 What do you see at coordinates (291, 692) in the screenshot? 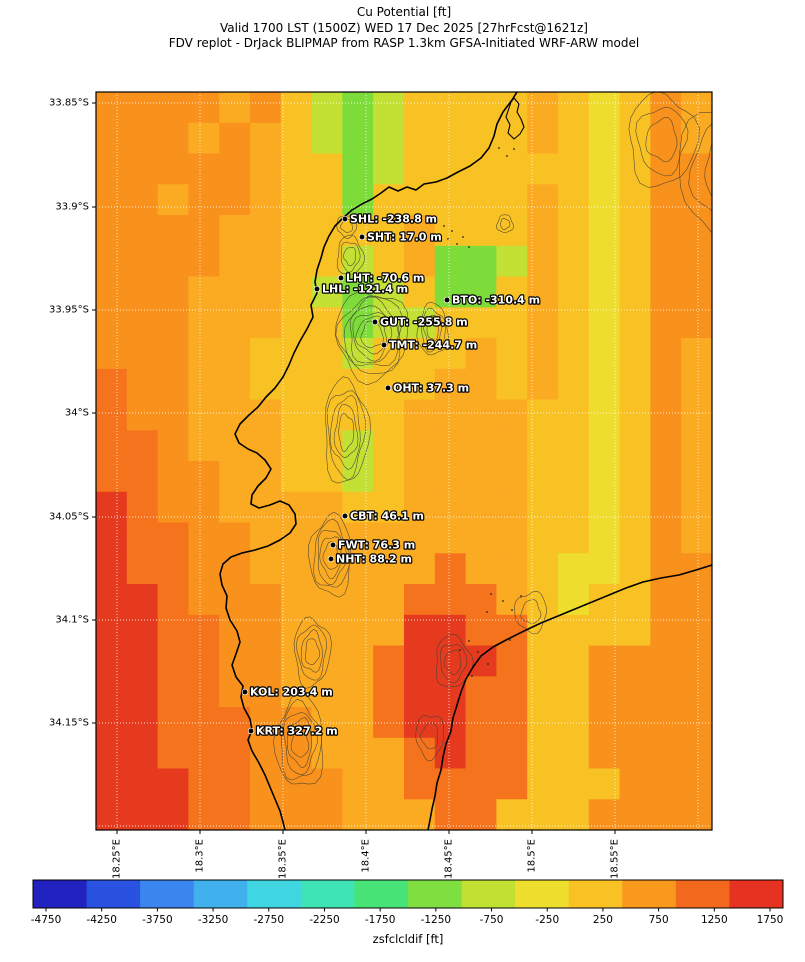
I see `station-label: KOL: 203.4 m` at bounding box center [291, 692].